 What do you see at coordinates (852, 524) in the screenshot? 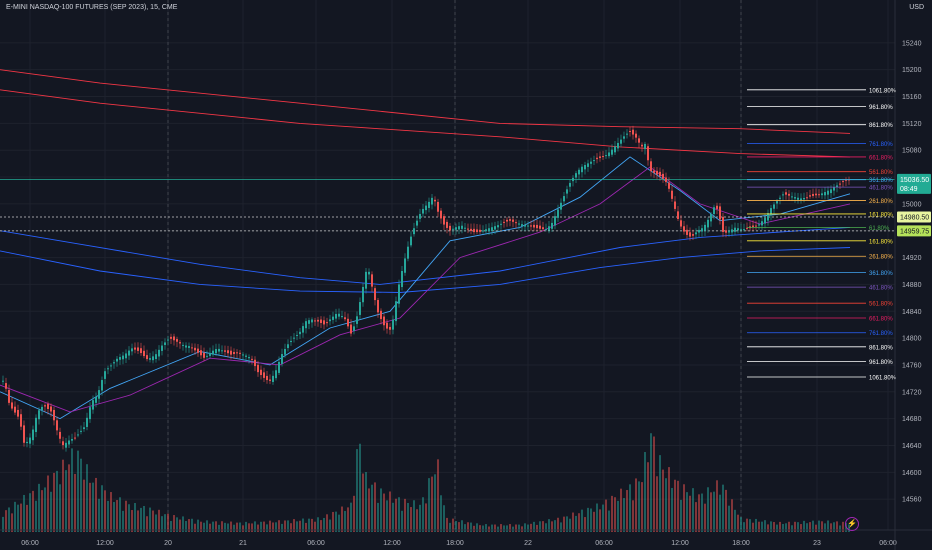
I see `lightning-icon: ⚡` at bounding box center [852, 524].